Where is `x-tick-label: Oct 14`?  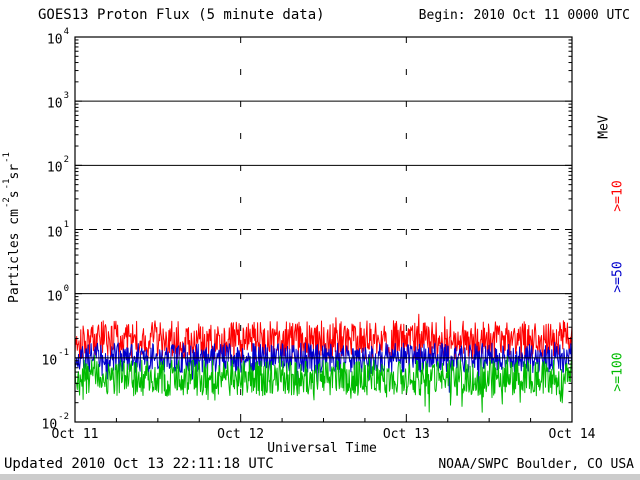 x-tick-label: Oct 14 is located at coordinates (572, 434).